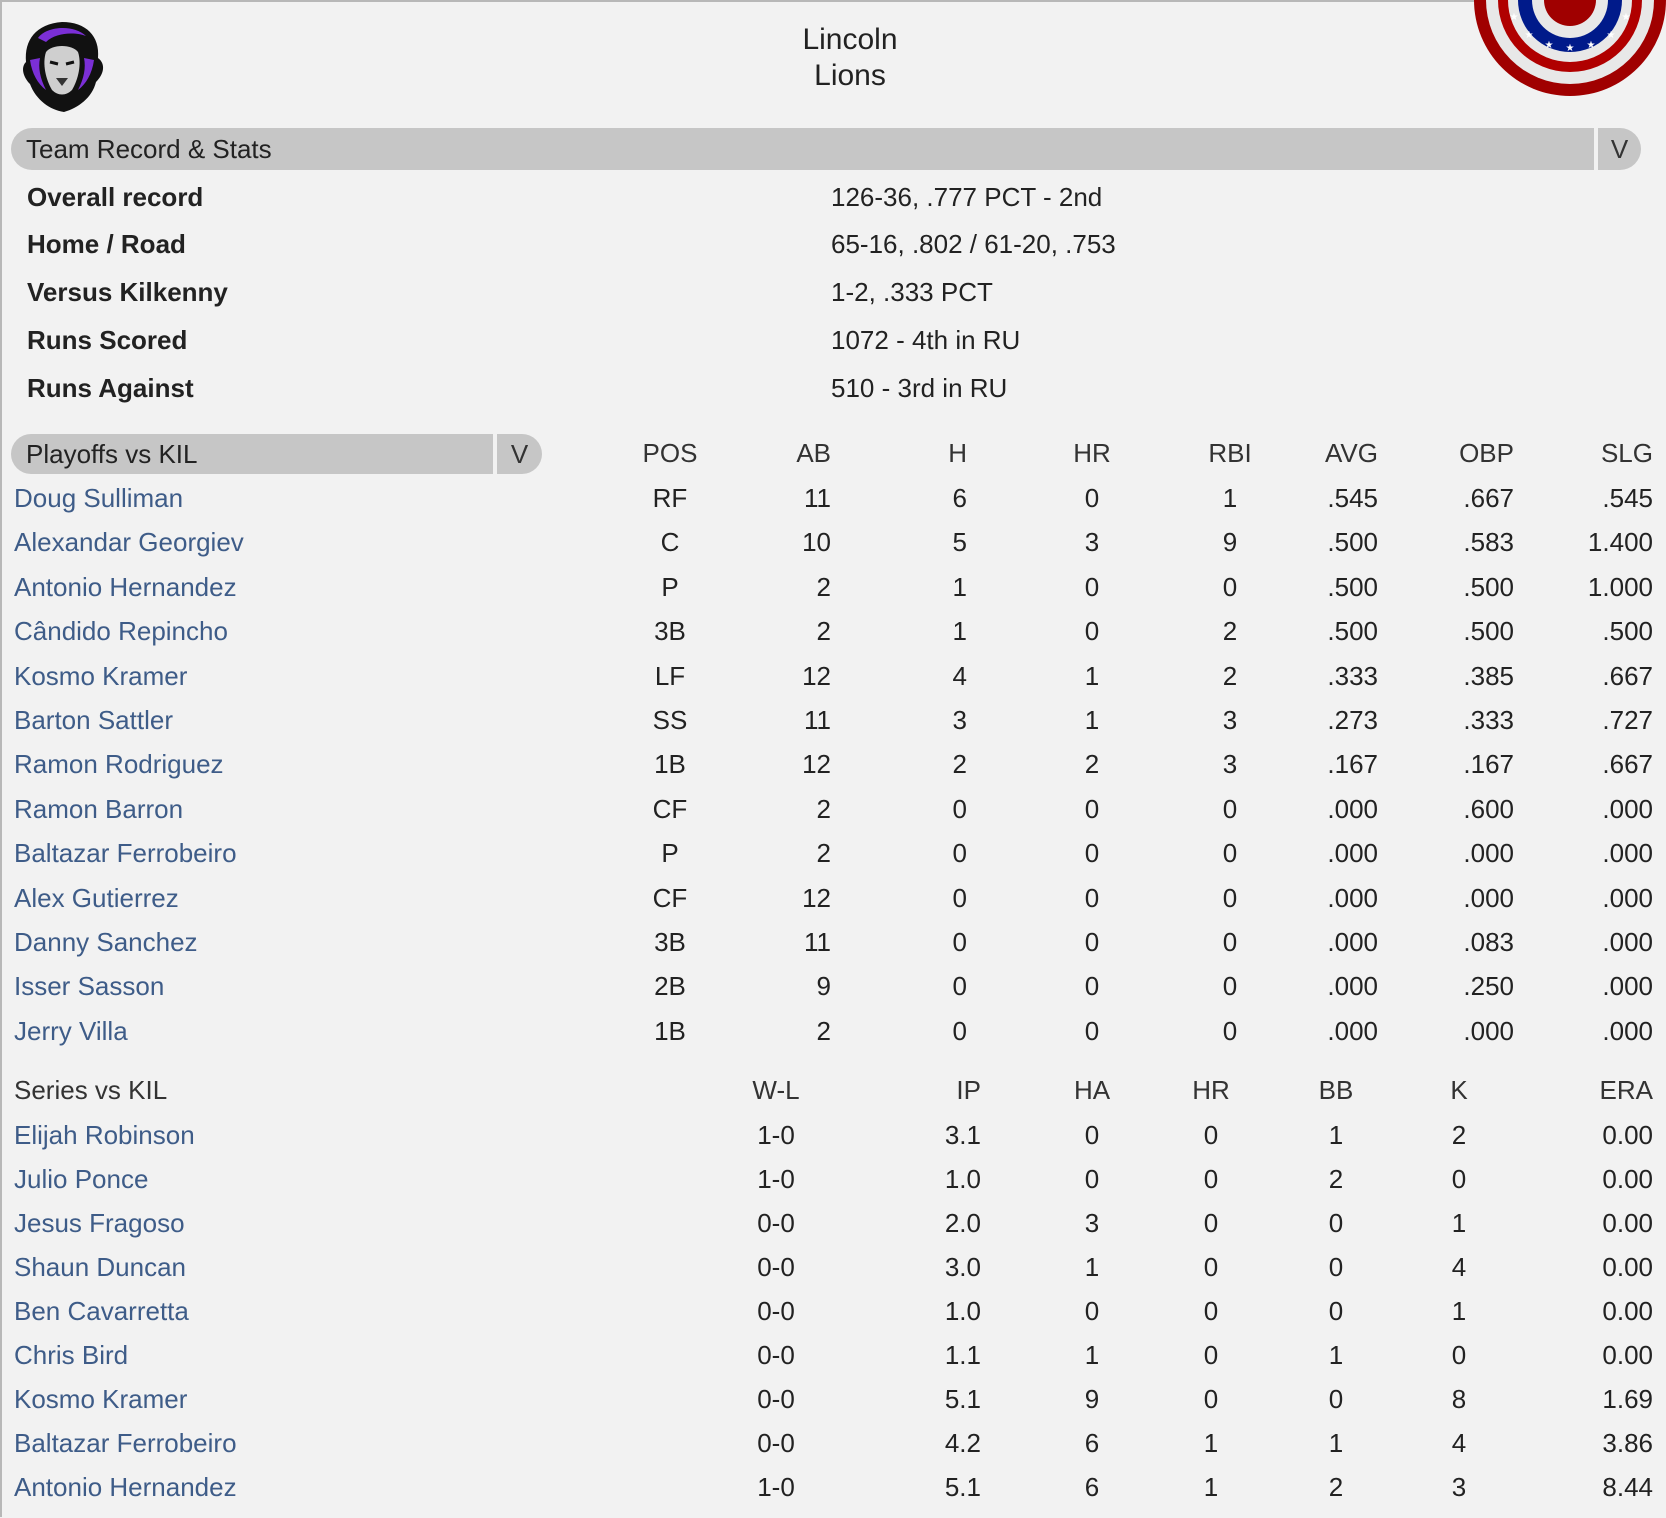 This screenshot has height=1518, width=1666. I want to click on stat-h: 0, so click(959, 897).